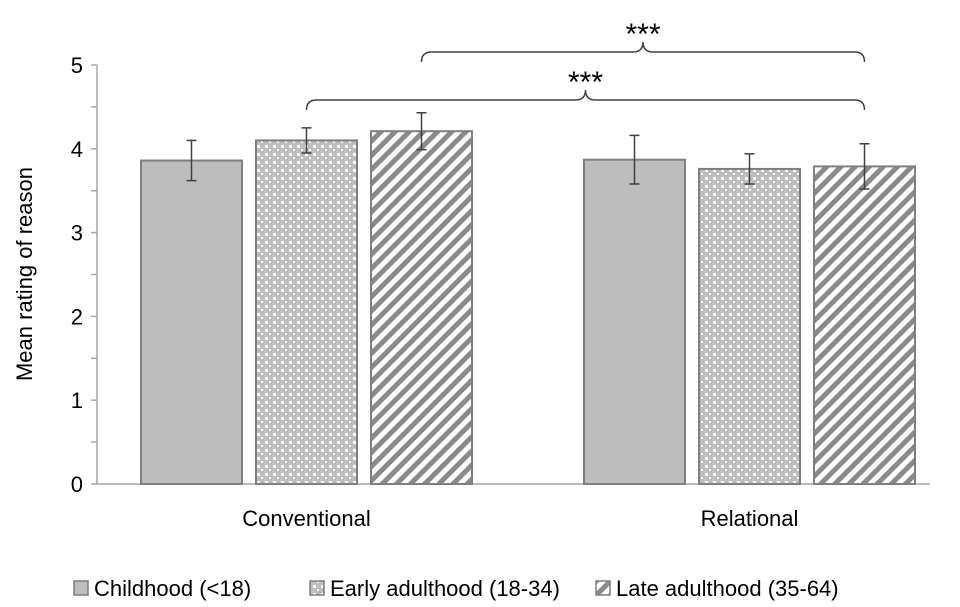  I want to click on error-bars, so click(528, 151).